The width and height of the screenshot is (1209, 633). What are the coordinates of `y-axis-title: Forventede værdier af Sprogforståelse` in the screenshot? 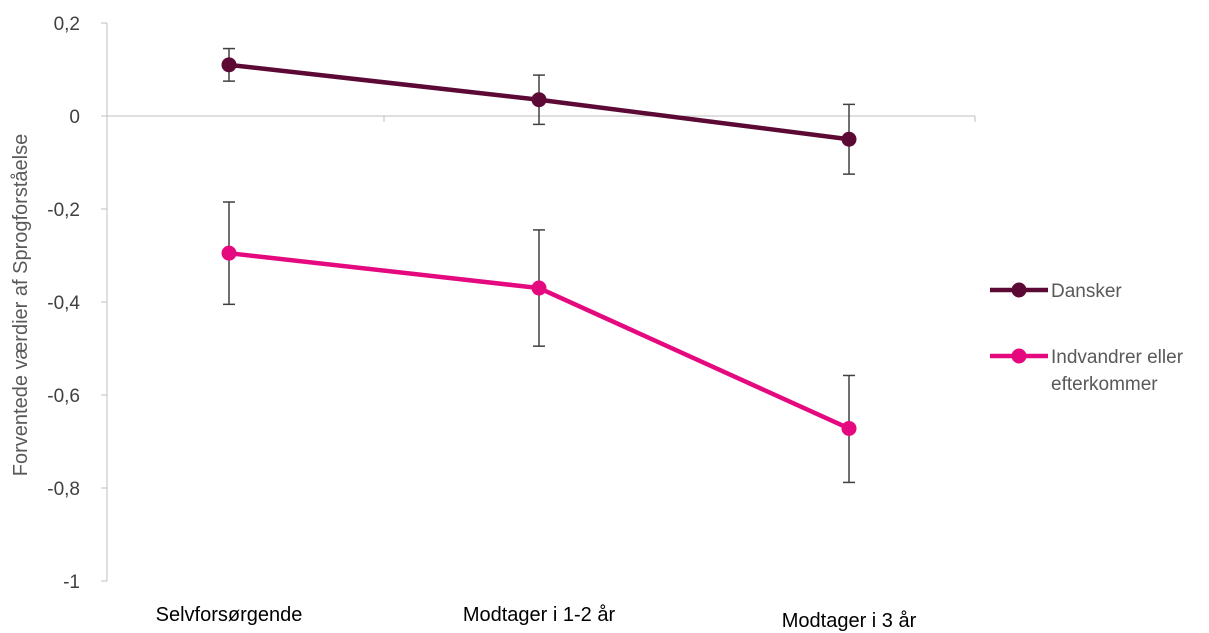 It's located at (21, 305).